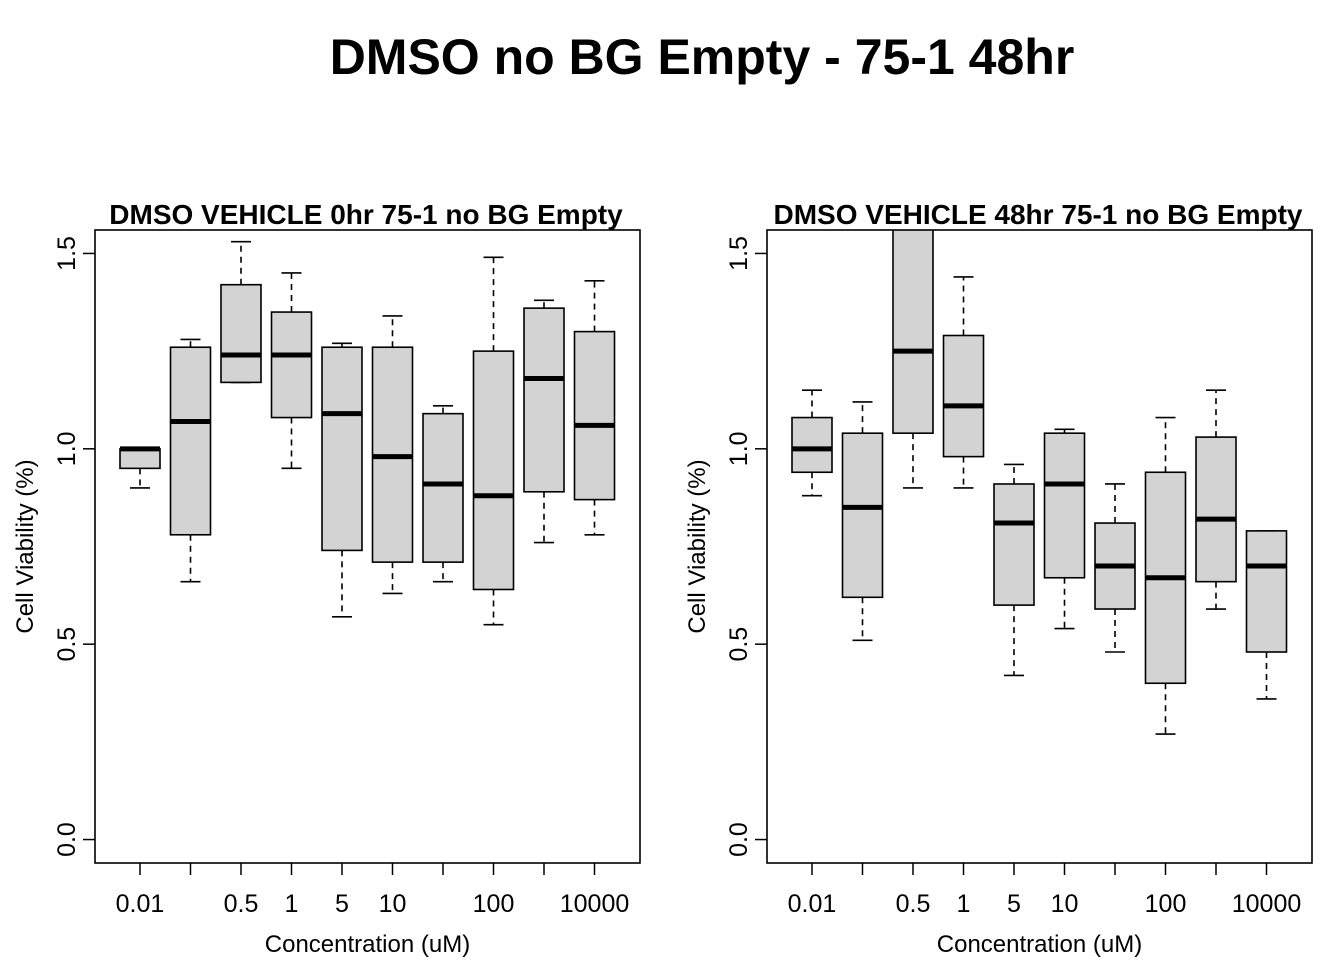 Image resolution: width=1344 pixels, height=960 pixels. What do you see at coordinates (367, 433) in the screenshot?
I see `boxes-group` at bounding box center [367, 433].